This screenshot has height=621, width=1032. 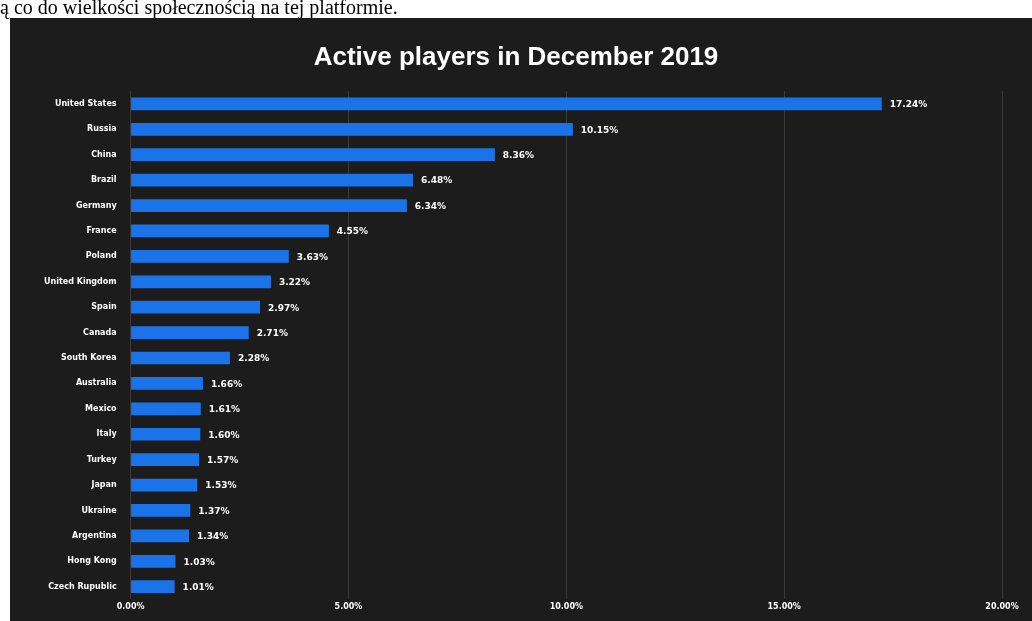 What do you see at coordinates (102, 129) in the screenshot?
I see `y-tick-label: Russia` at bounding box center [102, 129].